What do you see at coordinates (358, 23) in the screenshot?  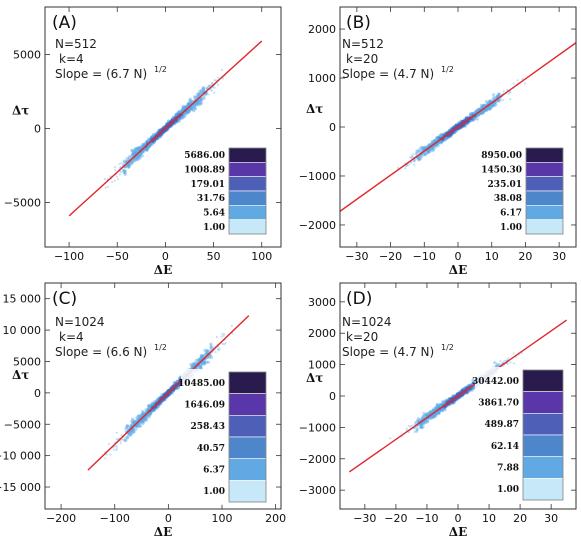 I see `panel-label: (B)` at bounding box center [358, 23].